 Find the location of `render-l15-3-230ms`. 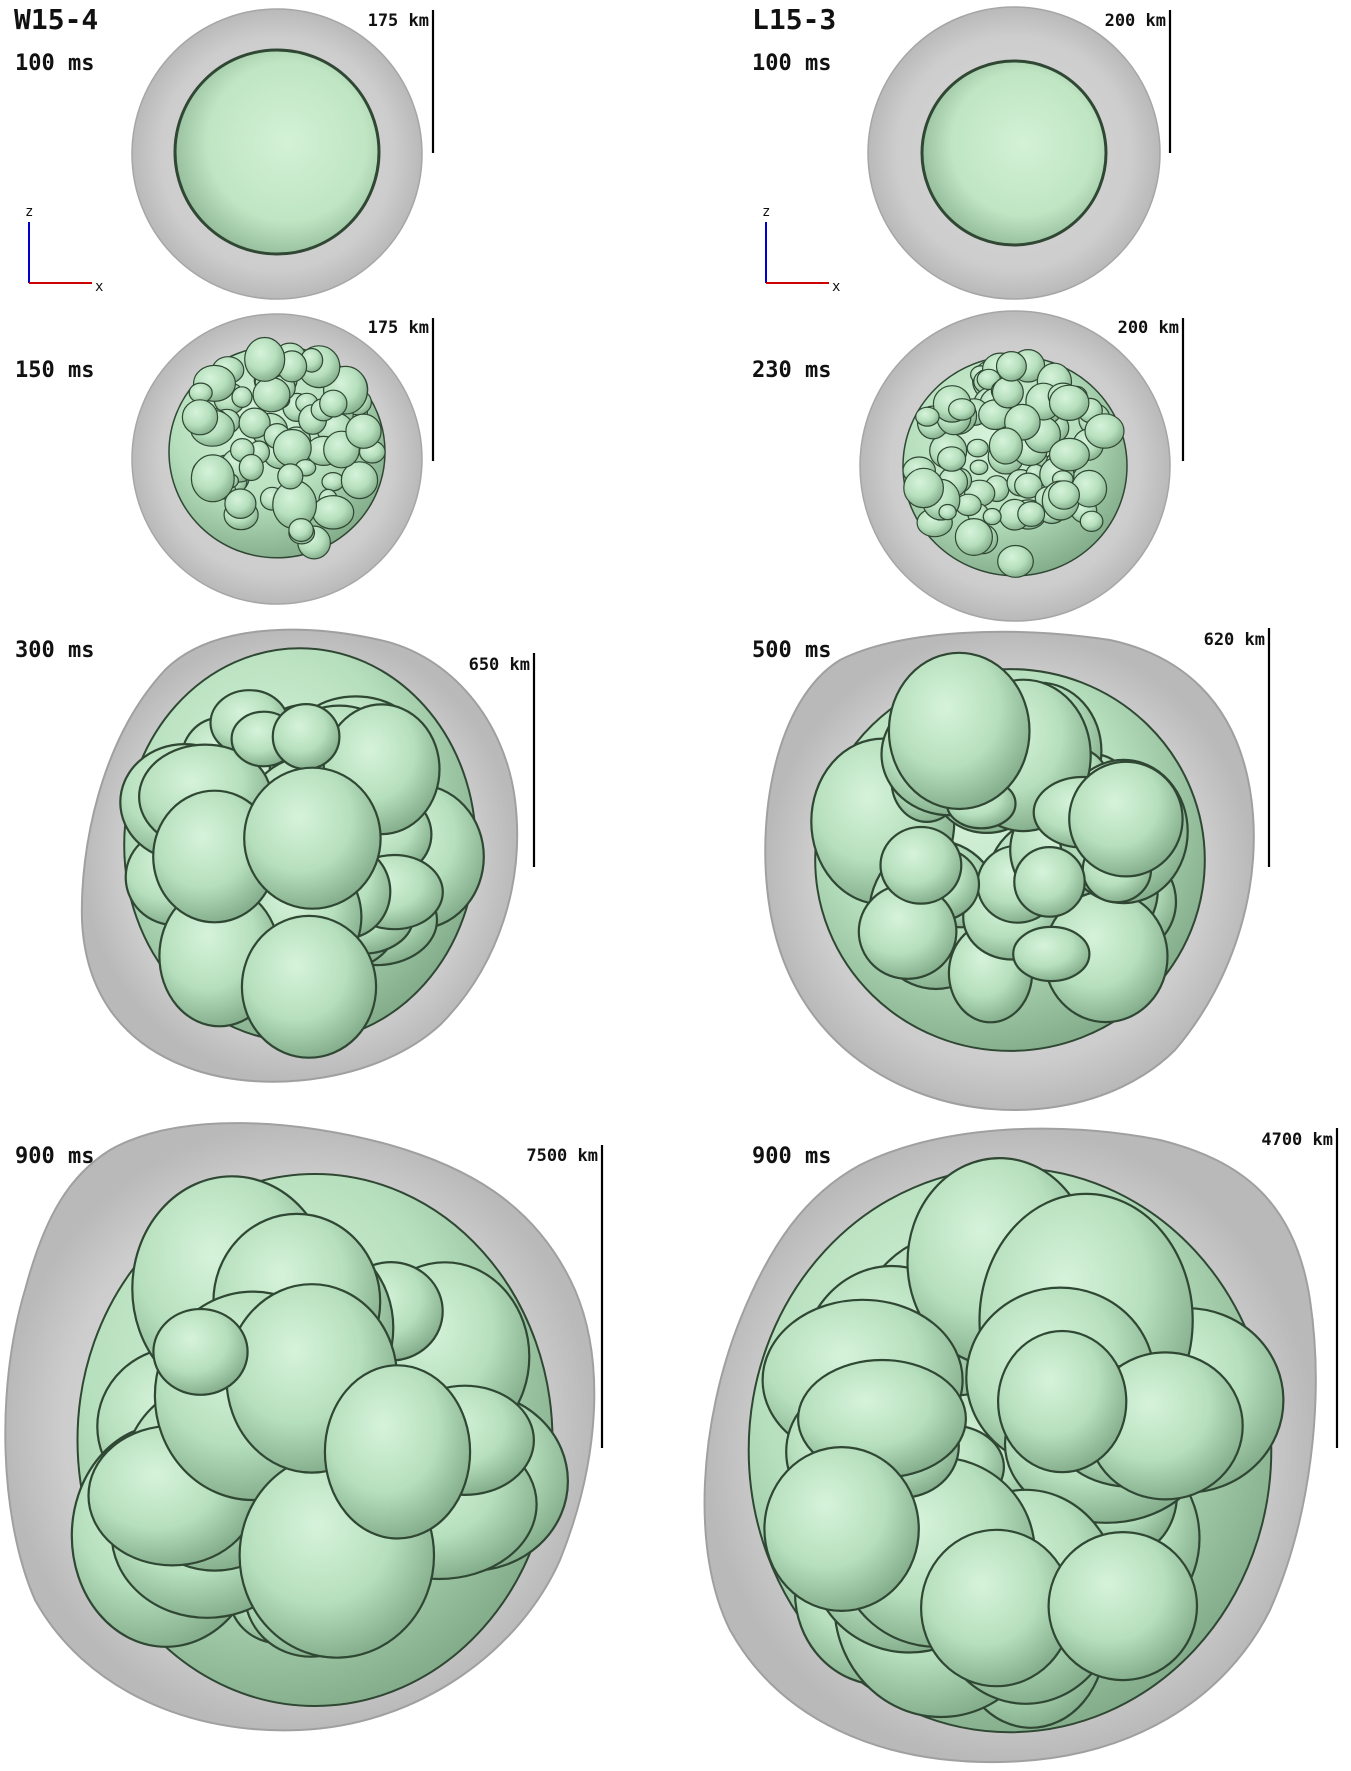

render-l15-3-230ms is located at coordinates (1015, 466).